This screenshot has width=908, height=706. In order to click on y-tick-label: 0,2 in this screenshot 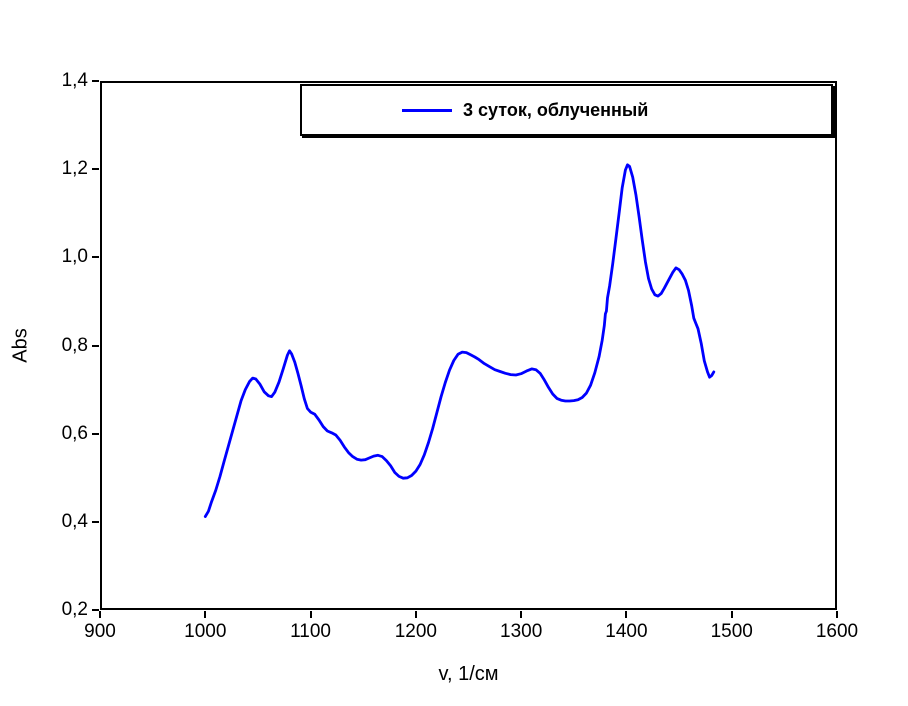, I will do `click(74, 609)`.